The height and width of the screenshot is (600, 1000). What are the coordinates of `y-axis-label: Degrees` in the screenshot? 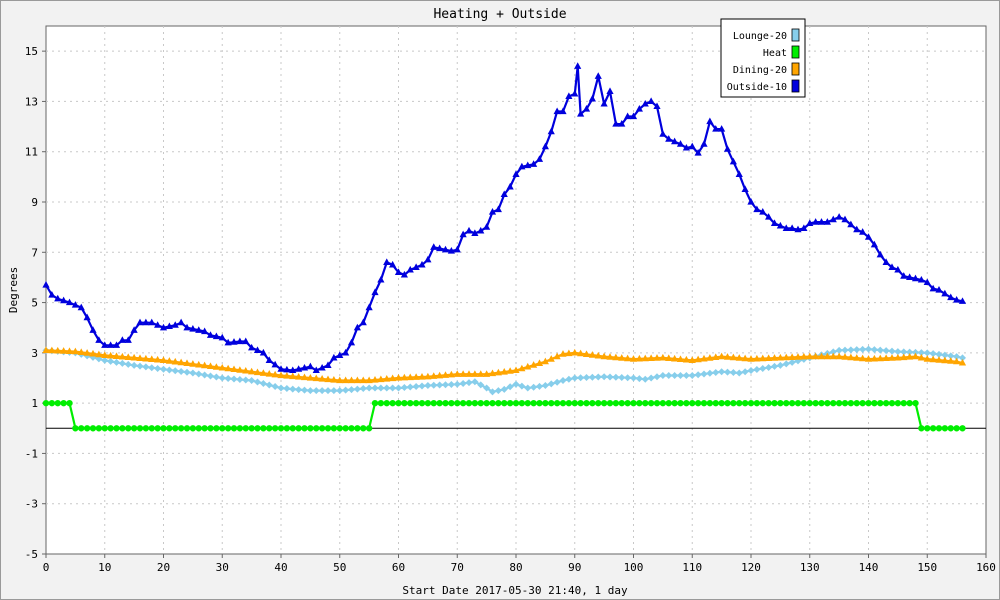 It's located at (13, 290).